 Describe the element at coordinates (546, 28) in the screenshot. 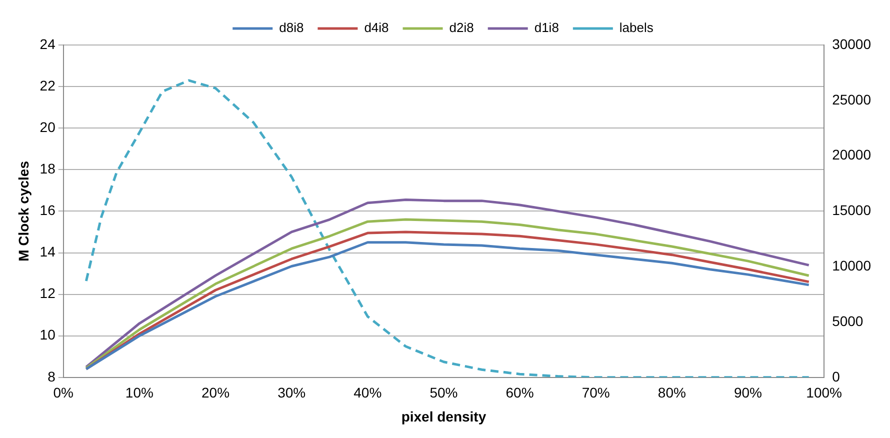

I see `legend-label: d1i8` at that location.